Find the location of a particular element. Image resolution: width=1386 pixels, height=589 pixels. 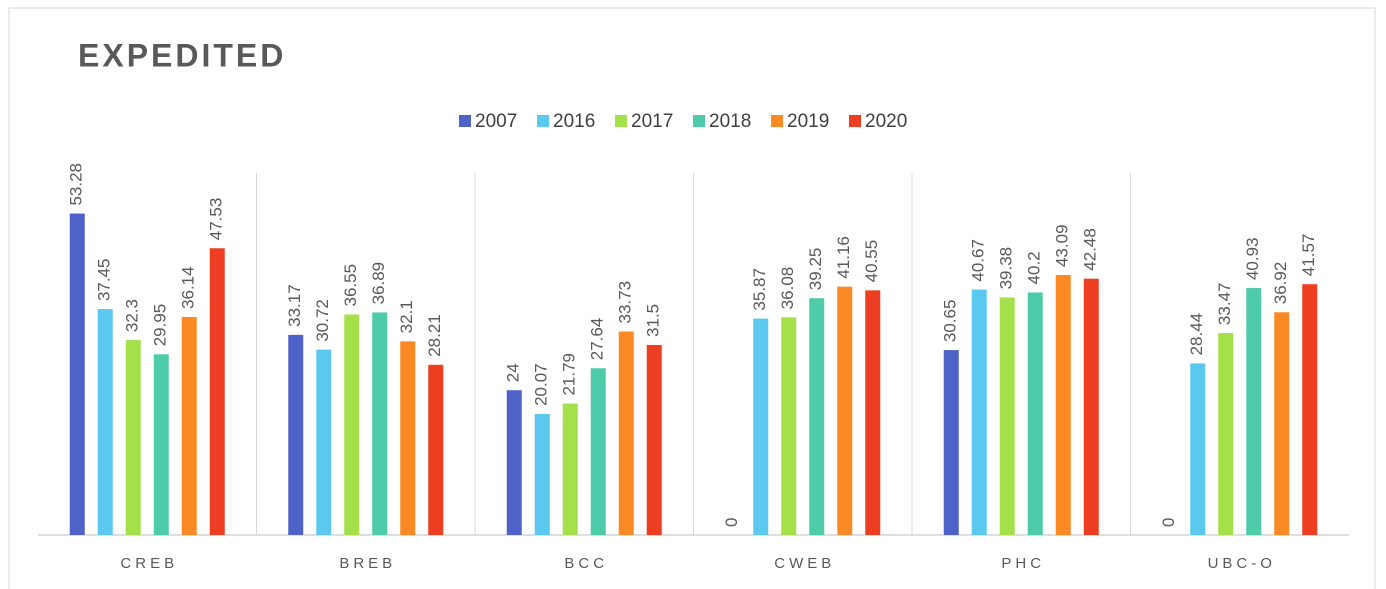

value-label: 37.45 is located at coordinates (104, 280).